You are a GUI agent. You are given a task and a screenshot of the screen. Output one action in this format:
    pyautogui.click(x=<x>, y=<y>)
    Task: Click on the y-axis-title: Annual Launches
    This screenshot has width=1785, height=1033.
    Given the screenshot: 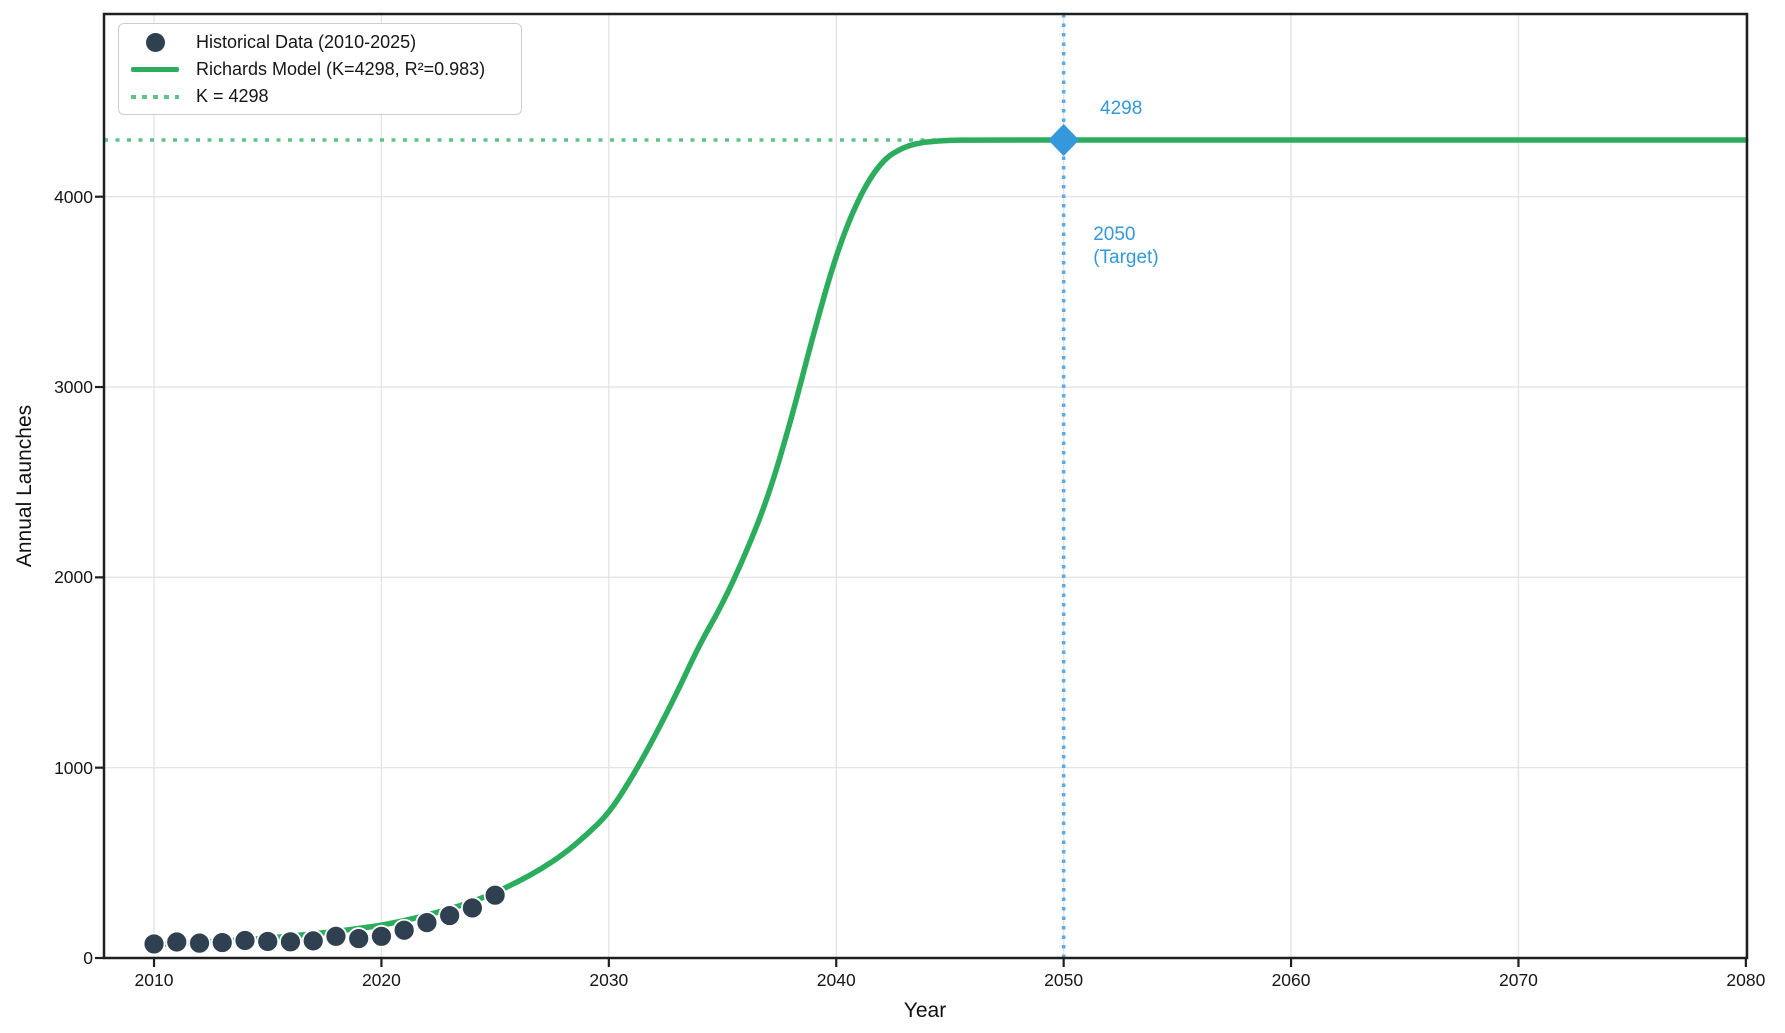 What is the action you would take?
    pyautogui.click(x=24, y=486)
    